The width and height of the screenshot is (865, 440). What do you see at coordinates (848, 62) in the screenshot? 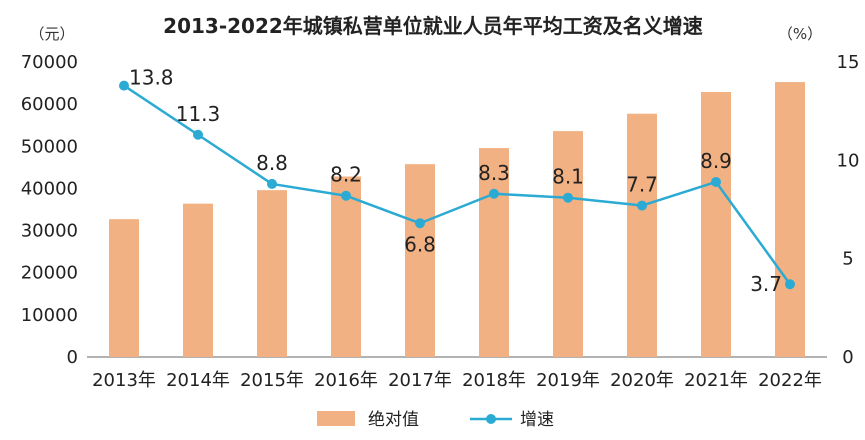
I see `y-right-tick-label: 15` at bounding box center [848, 62].